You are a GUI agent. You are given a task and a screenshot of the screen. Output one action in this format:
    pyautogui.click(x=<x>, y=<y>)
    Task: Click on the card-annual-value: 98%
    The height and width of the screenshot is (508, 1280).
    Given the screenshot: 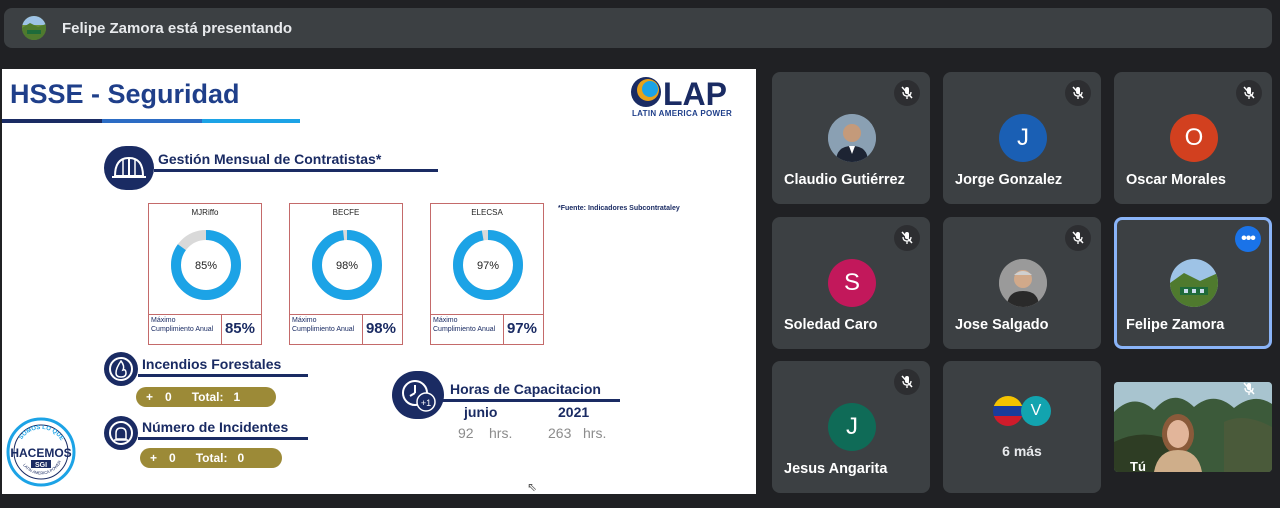 What is the action you would take?
    pyautogui.click(x=380, y=328)
    